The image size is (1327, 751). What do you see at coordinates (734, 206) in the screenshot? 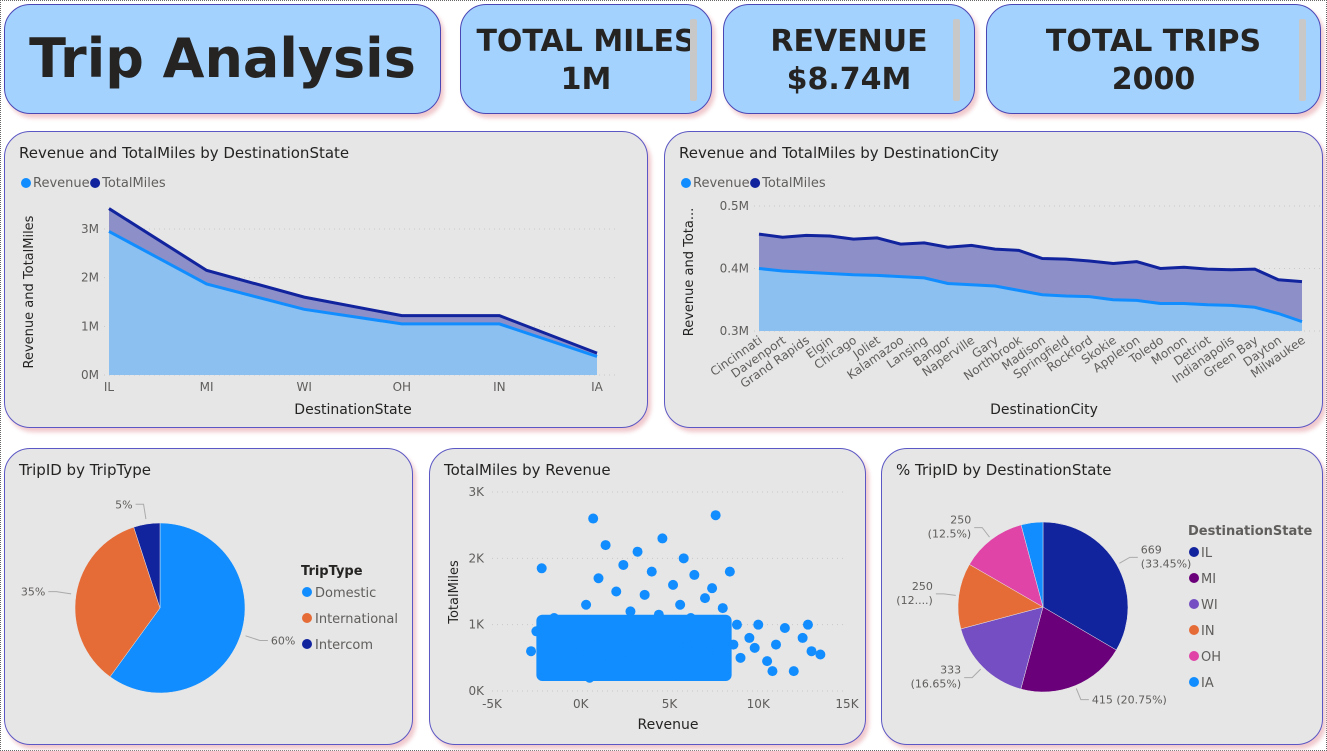
I see `y-tick-label: 0.5M` at bounding box center [734, 206].